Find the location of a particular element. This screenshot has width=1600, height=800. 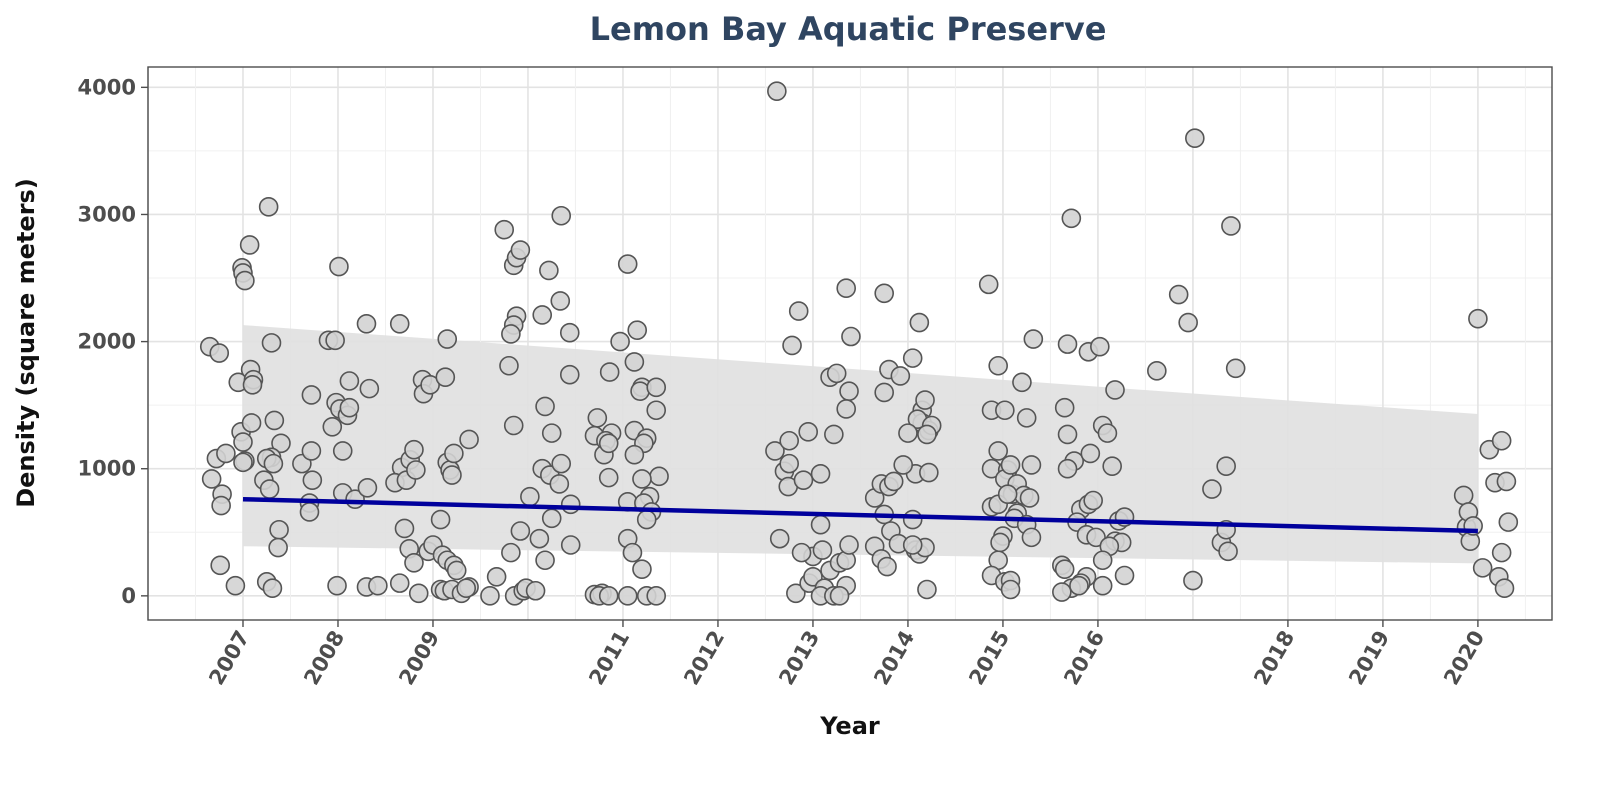

y-tick-label: 3000 is located at coordinates (107, 214).